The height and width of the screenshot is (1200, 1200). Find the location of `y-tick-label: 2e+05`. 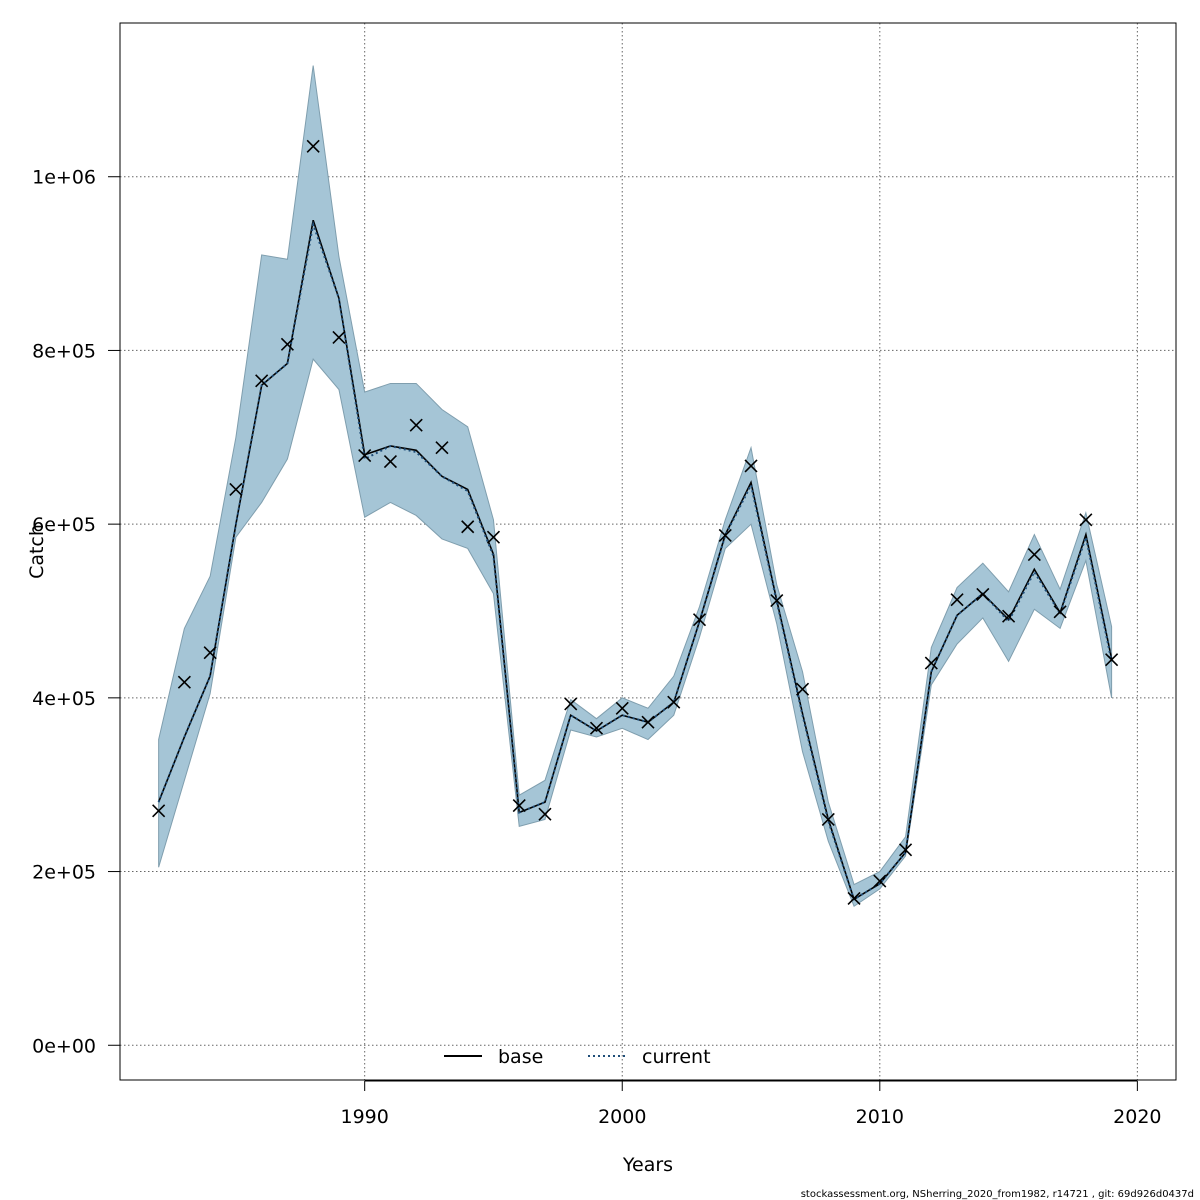

y-tick-label: 2e+05 is located at coordinates (64, 873).